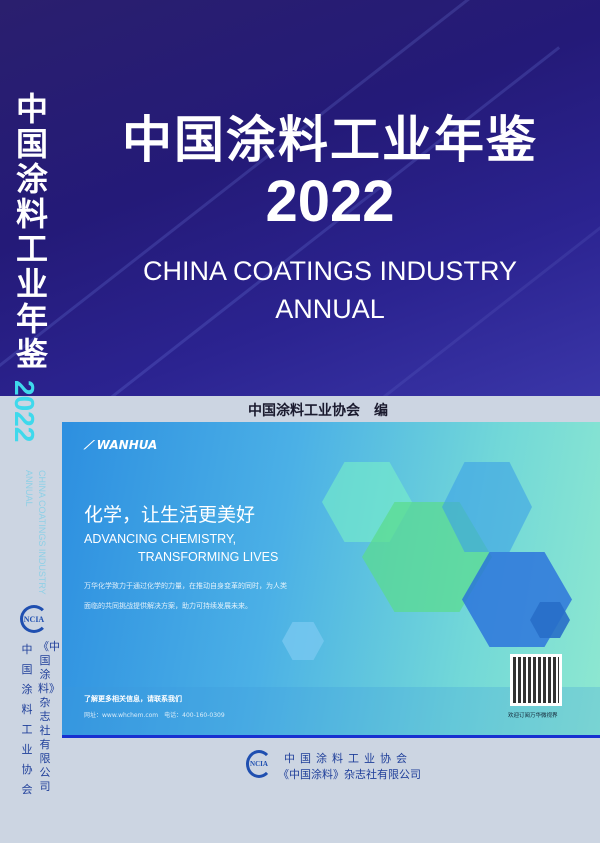 The image size is (600, 843). I want to click on spine-year: 2022, so click(24, 411).